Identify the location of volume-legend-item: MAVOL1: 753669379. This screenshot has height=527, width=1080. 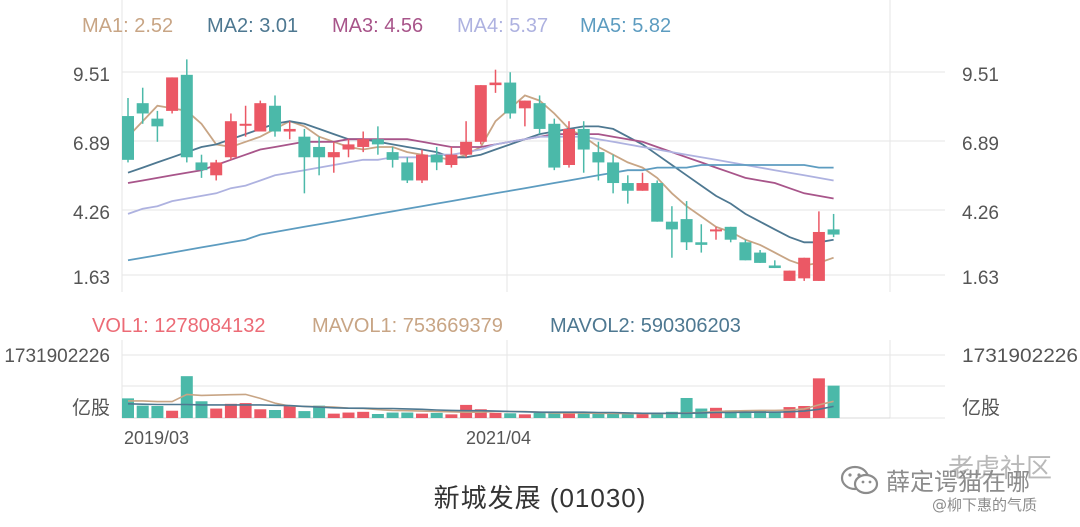
(407, 326).